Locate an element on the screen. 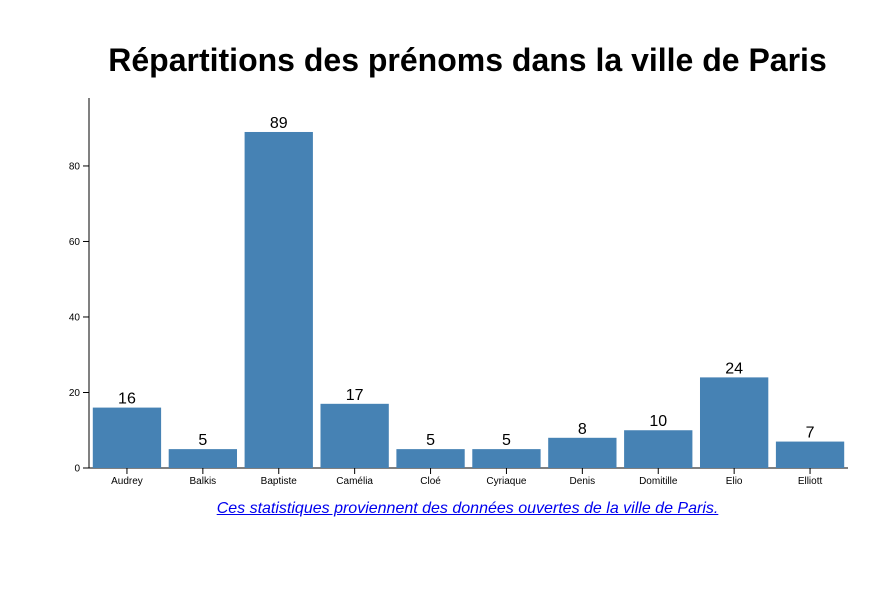 This screenshot has width=882, height=595. y-tick-label: 60 is located at coordinates (75, 242).